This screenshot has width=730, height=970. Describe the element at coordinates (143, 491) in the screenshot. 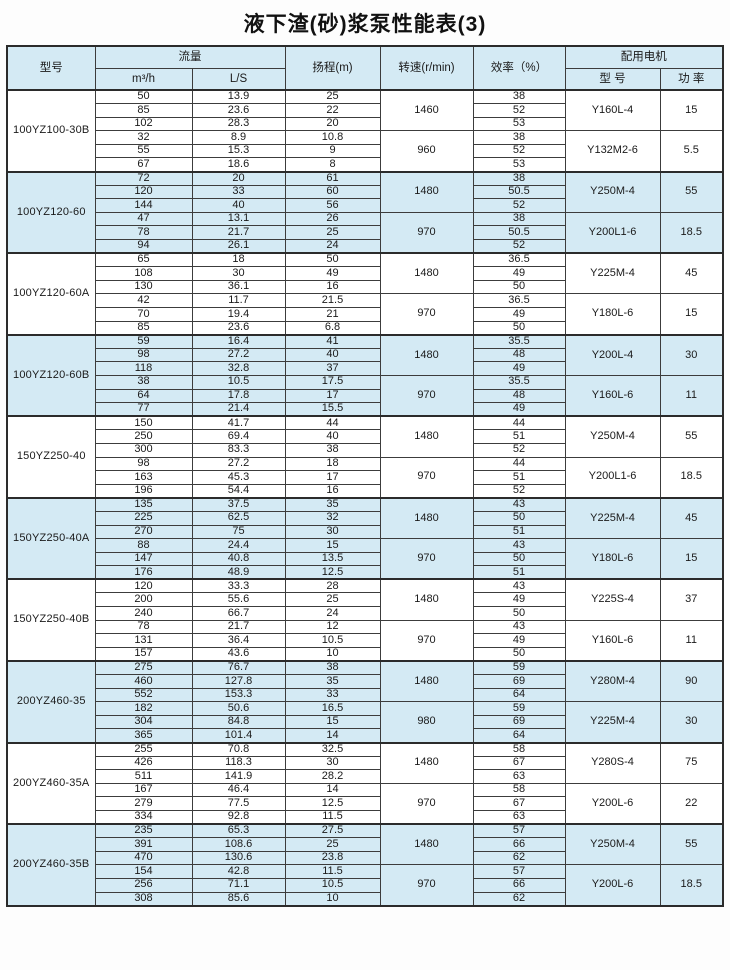

I see `cell-flow-m3h: 196` at that location.